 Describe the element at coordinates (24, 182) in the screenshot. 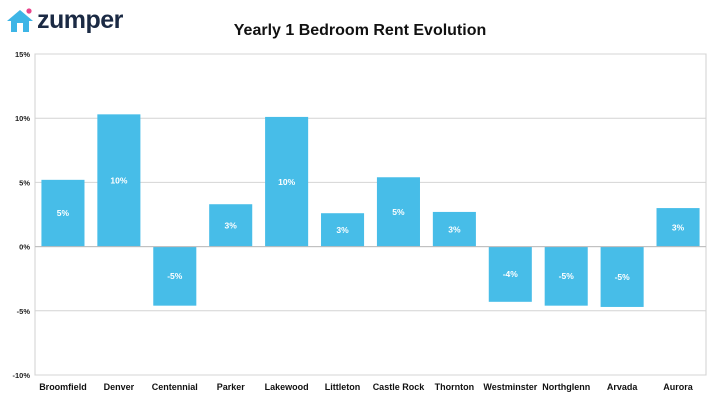

I see `y-tick-label: 5%` at that location.